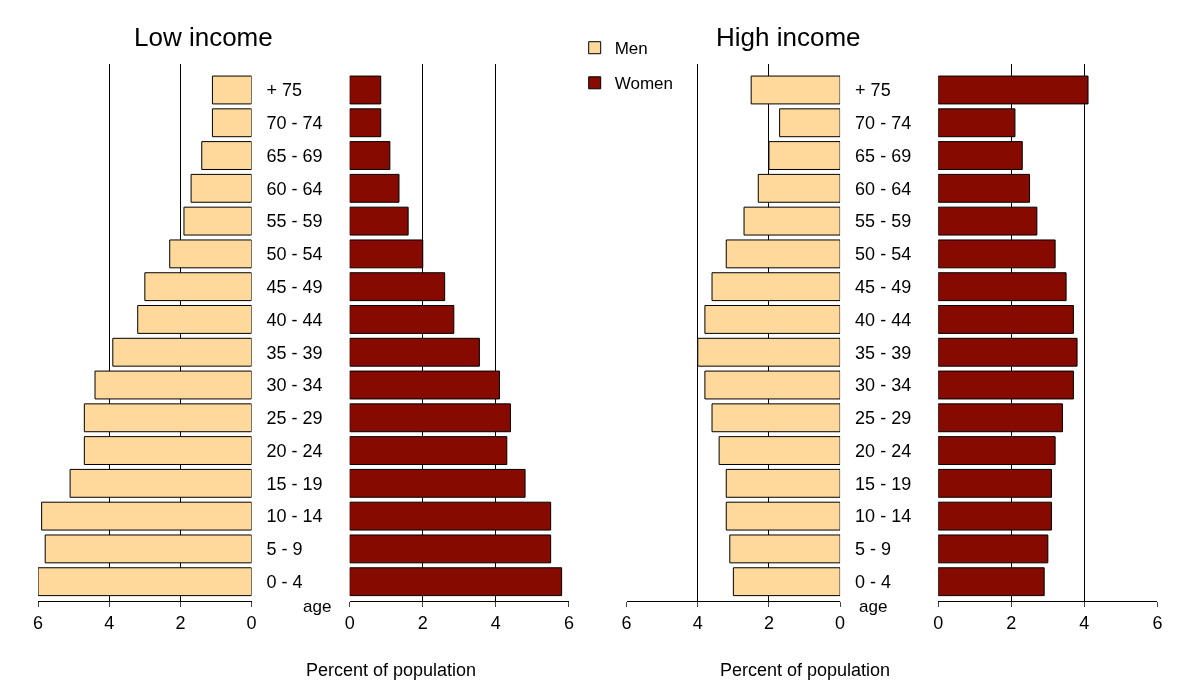  What do you see at coordinates (643, 84) in the screenshot?
I see `legend-label: Women` at bounding box center [643, 84].